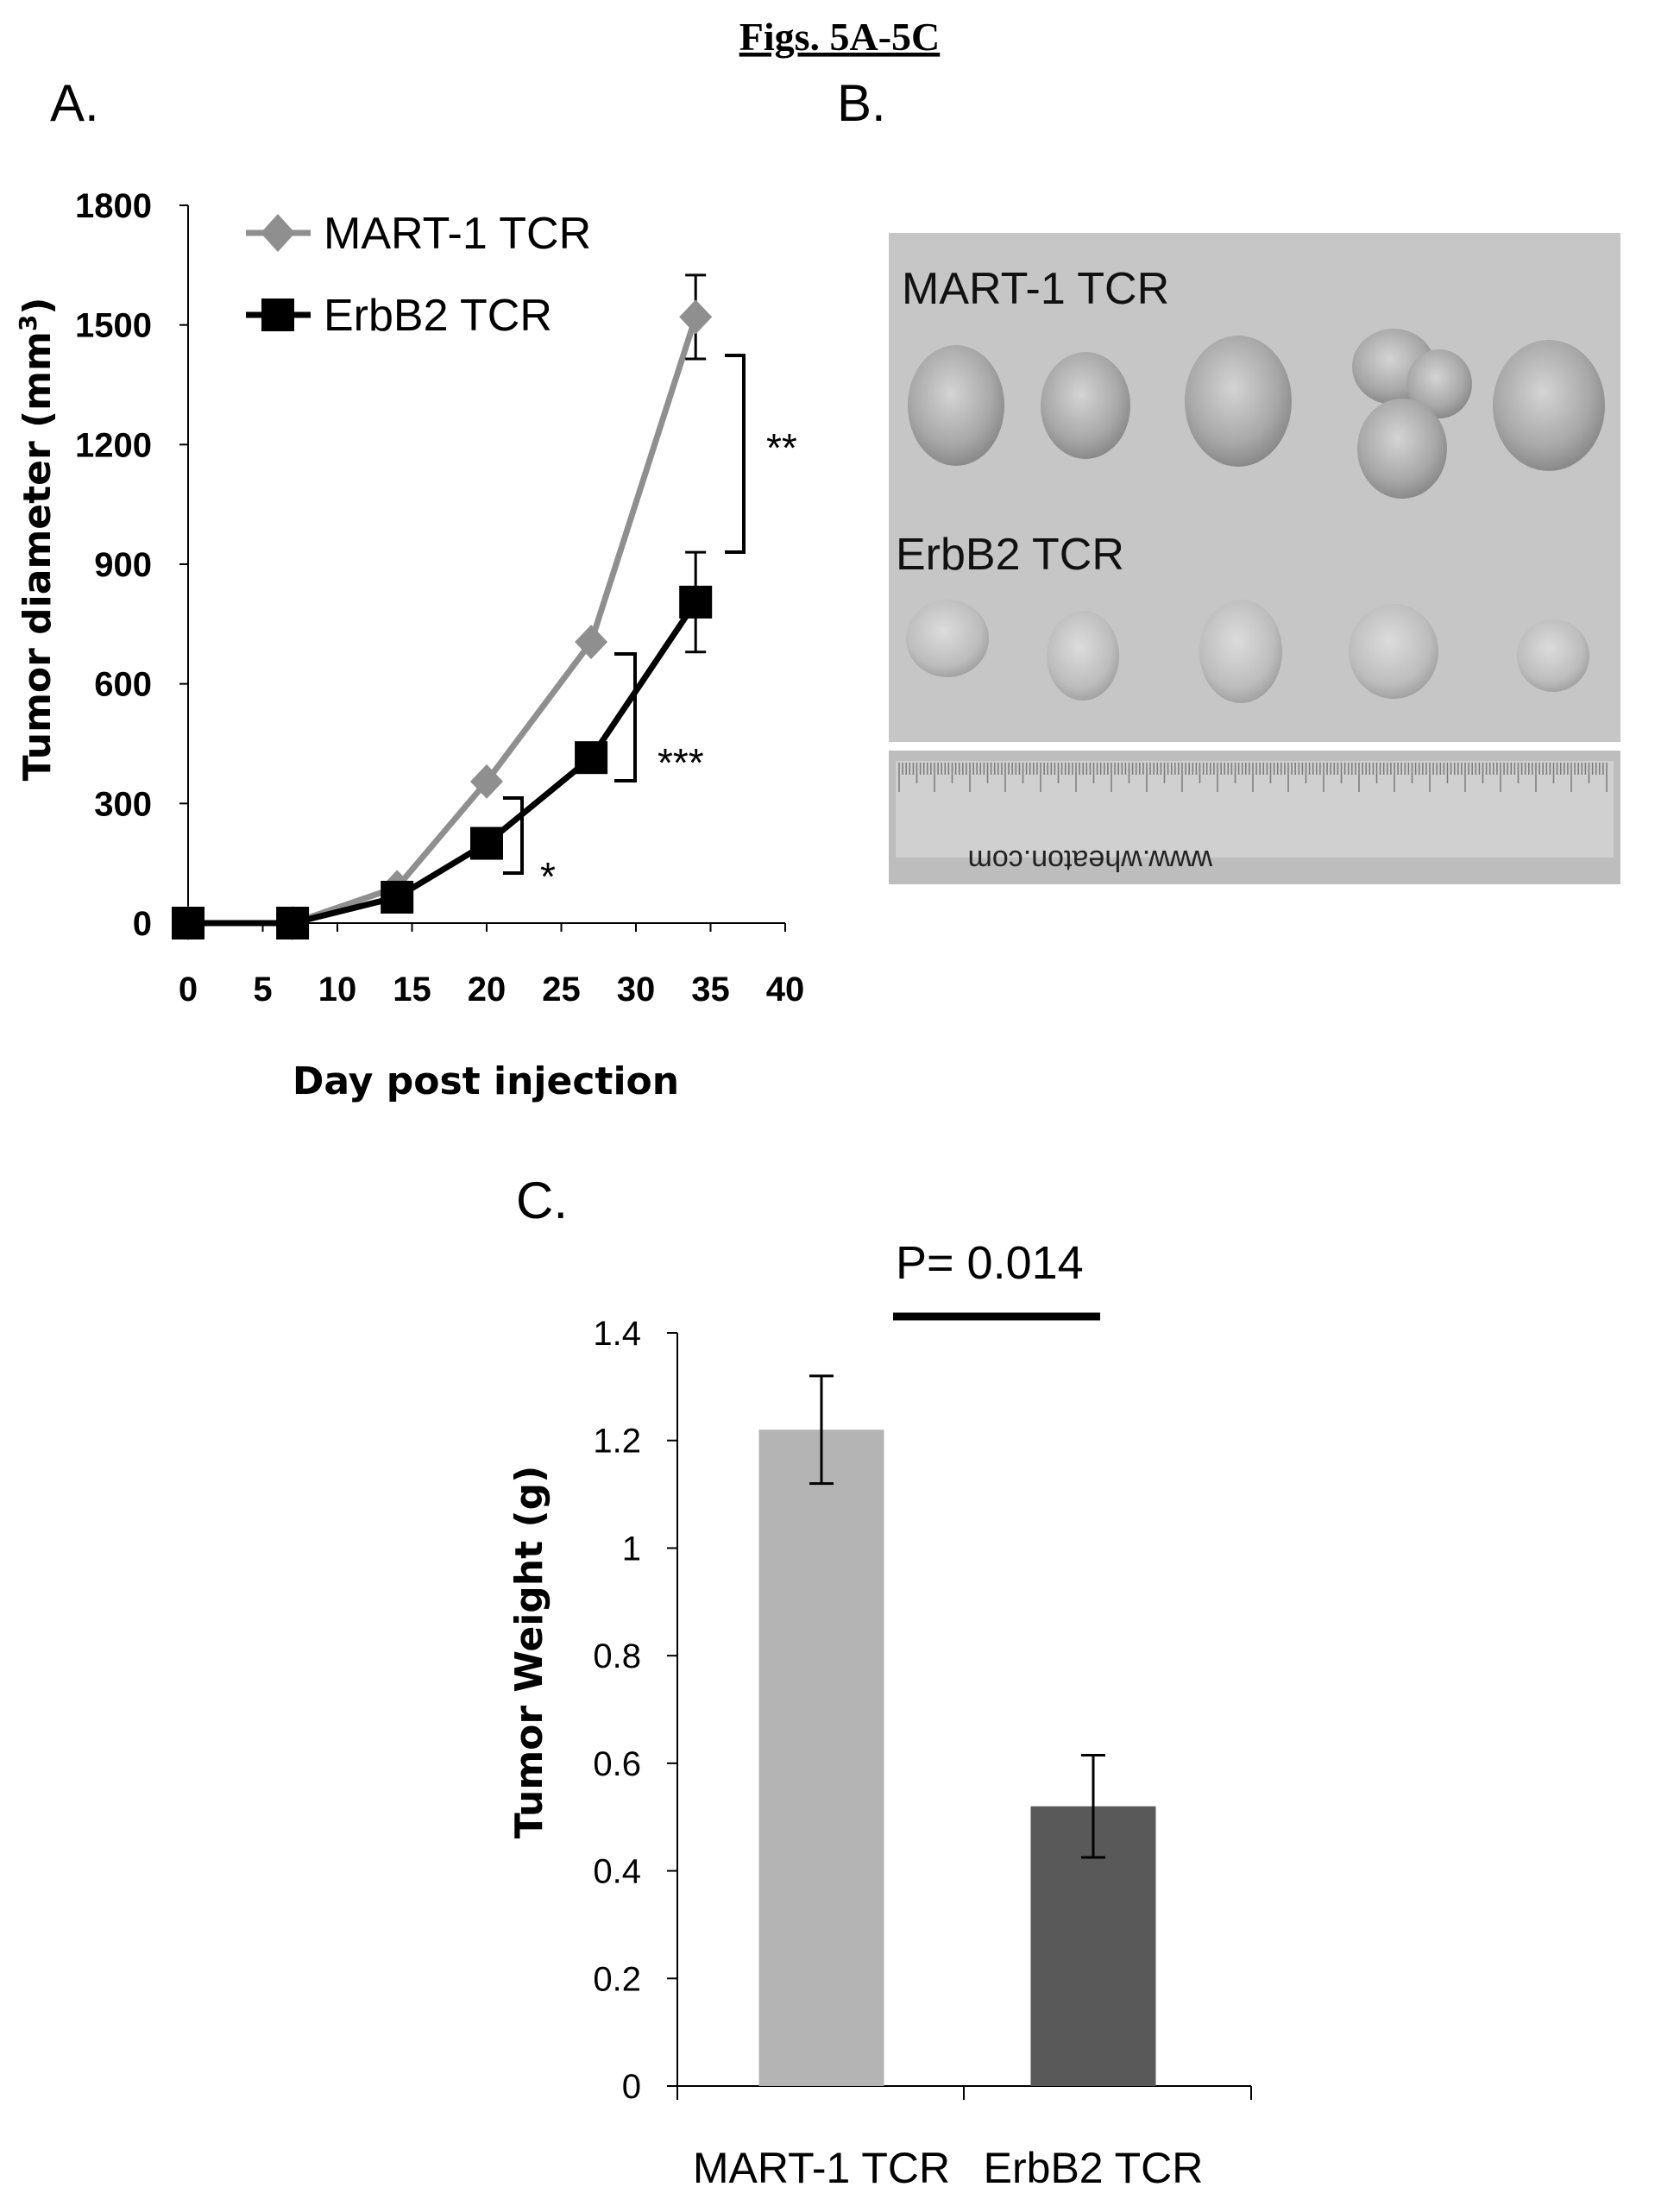 This screenshot has height=2212, width=1680. What do you see at coordinates (123, 685) in the screenshot?
I see `y-tick-label: 600` at bounding box center [123, 685].